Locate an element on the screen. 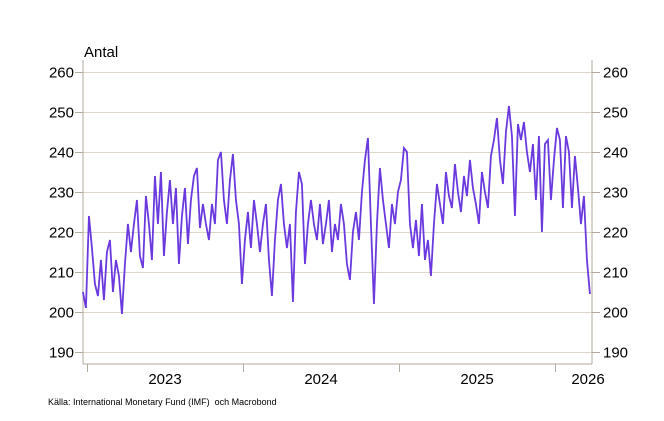 The height and width of the screenshot is (421, 664). x-axis-label: 2026 is located at coordinates (587, 379).